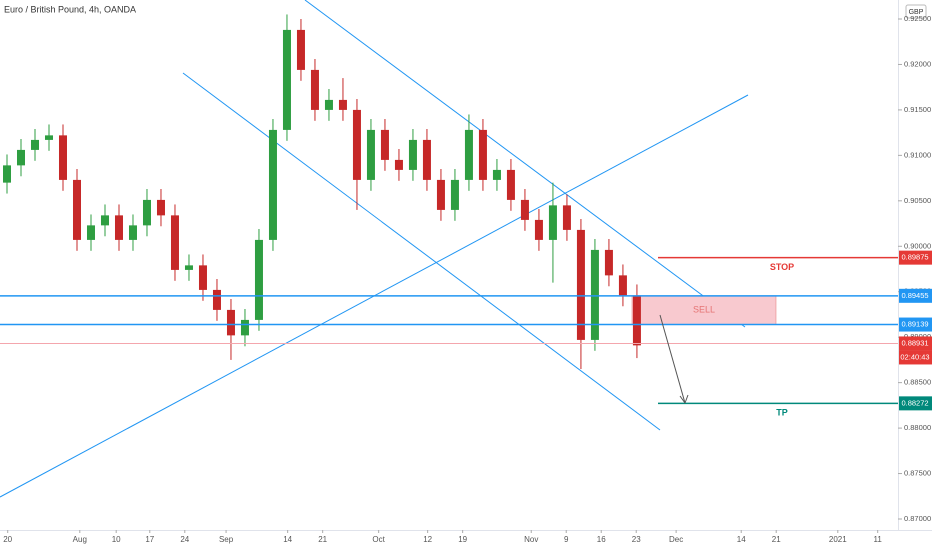  Describe the element at coordinates (676, 539) in the screenshot. I see `x-tick-label: Dec` at that location.